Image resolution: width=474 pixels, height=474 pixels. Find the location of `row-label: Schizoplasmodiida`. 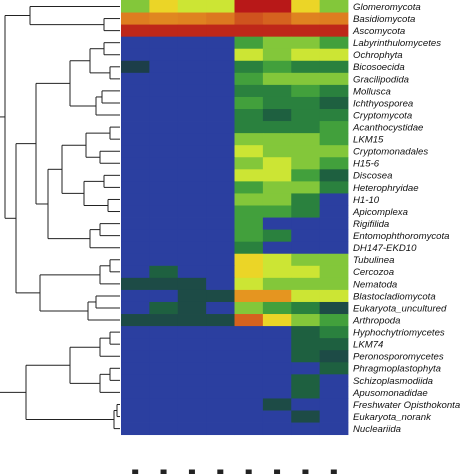

row-label: Schizoplasmodiida is located at coordinates (393, 381).